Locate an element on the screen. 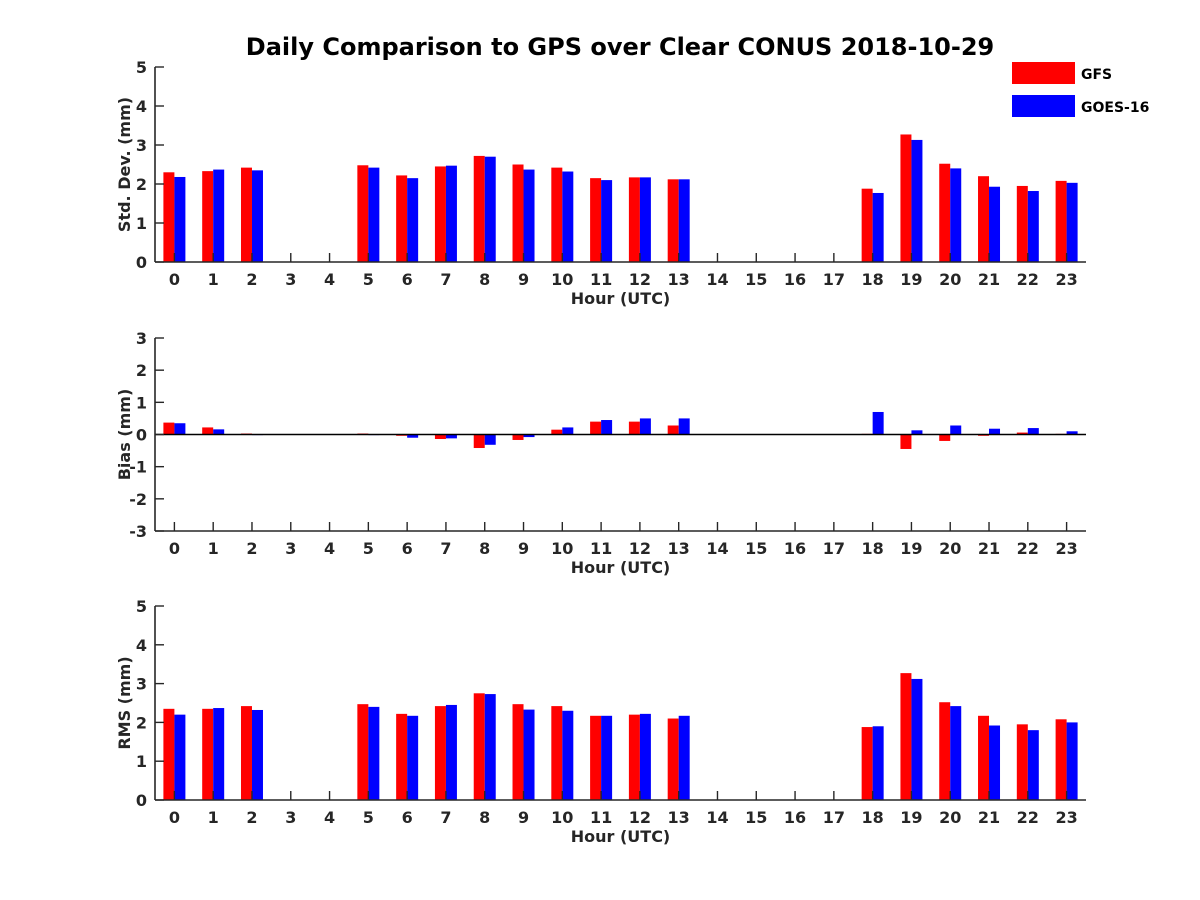  std-xtick-label-6: 6 is located at coordinates (407, 279).